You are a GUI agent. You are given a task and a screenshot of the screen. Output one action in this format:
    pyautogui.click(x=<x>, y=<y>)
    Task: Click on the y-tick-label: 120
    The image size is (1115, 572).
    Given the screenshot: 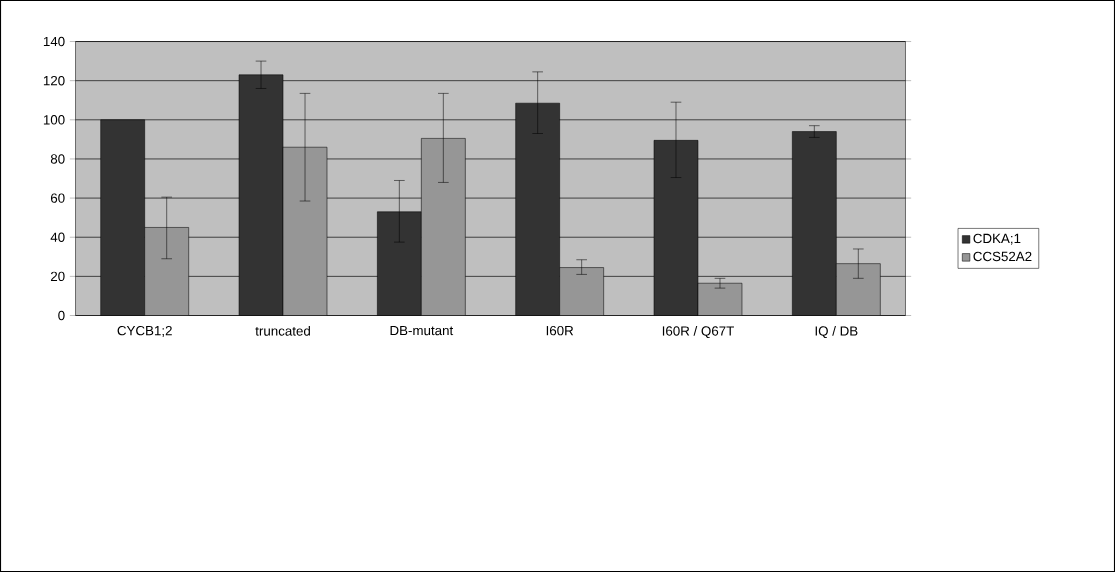 What is the action you would take?
    pyautogui.click(x=54, y=80)
    